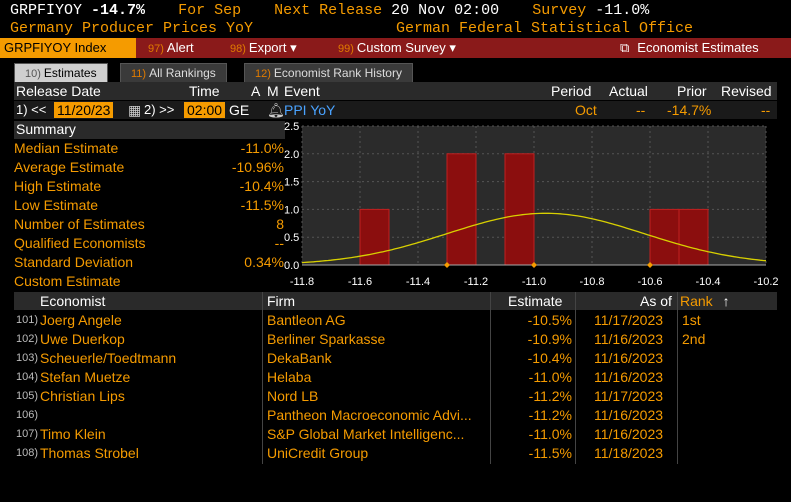 The height and width of the screenshot is (502, 791). I want to click on summary-label: Qualified Economists, so click(80, 243).